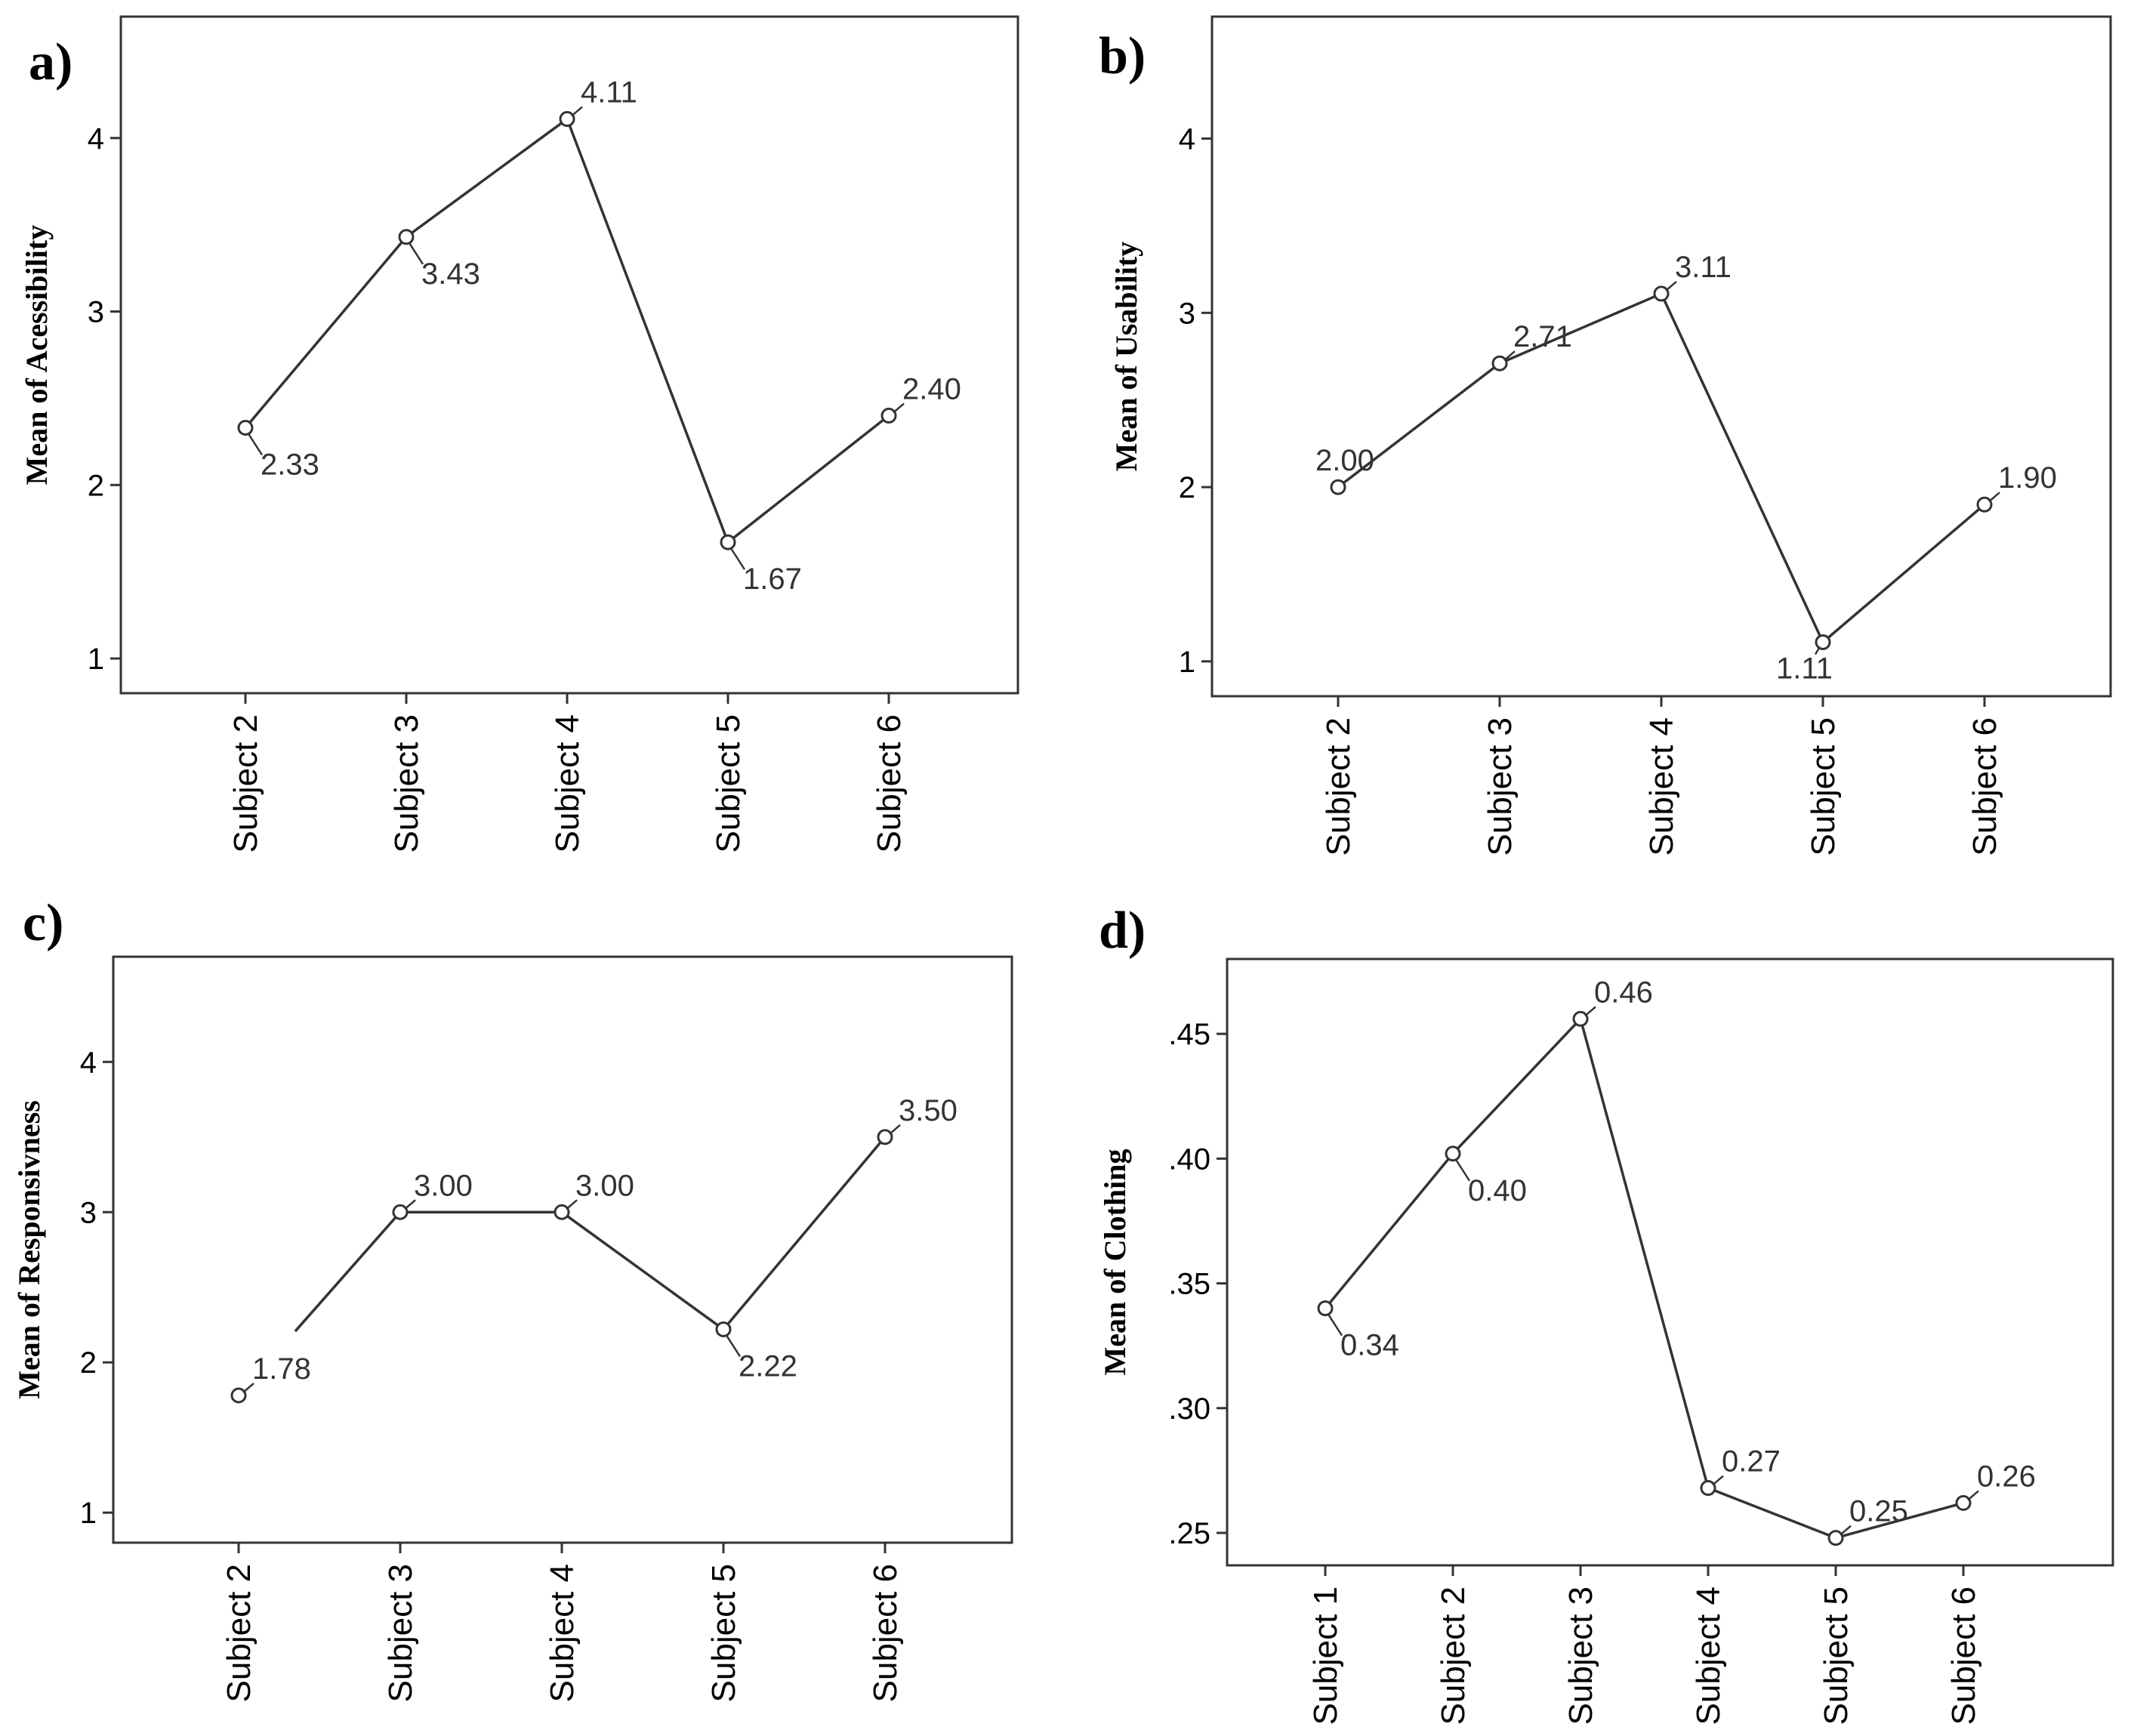  What do you see at coordinates (1122, 56) in the screenshot?
I see `panel-letter: b)` at bounding box center [1122, 56].